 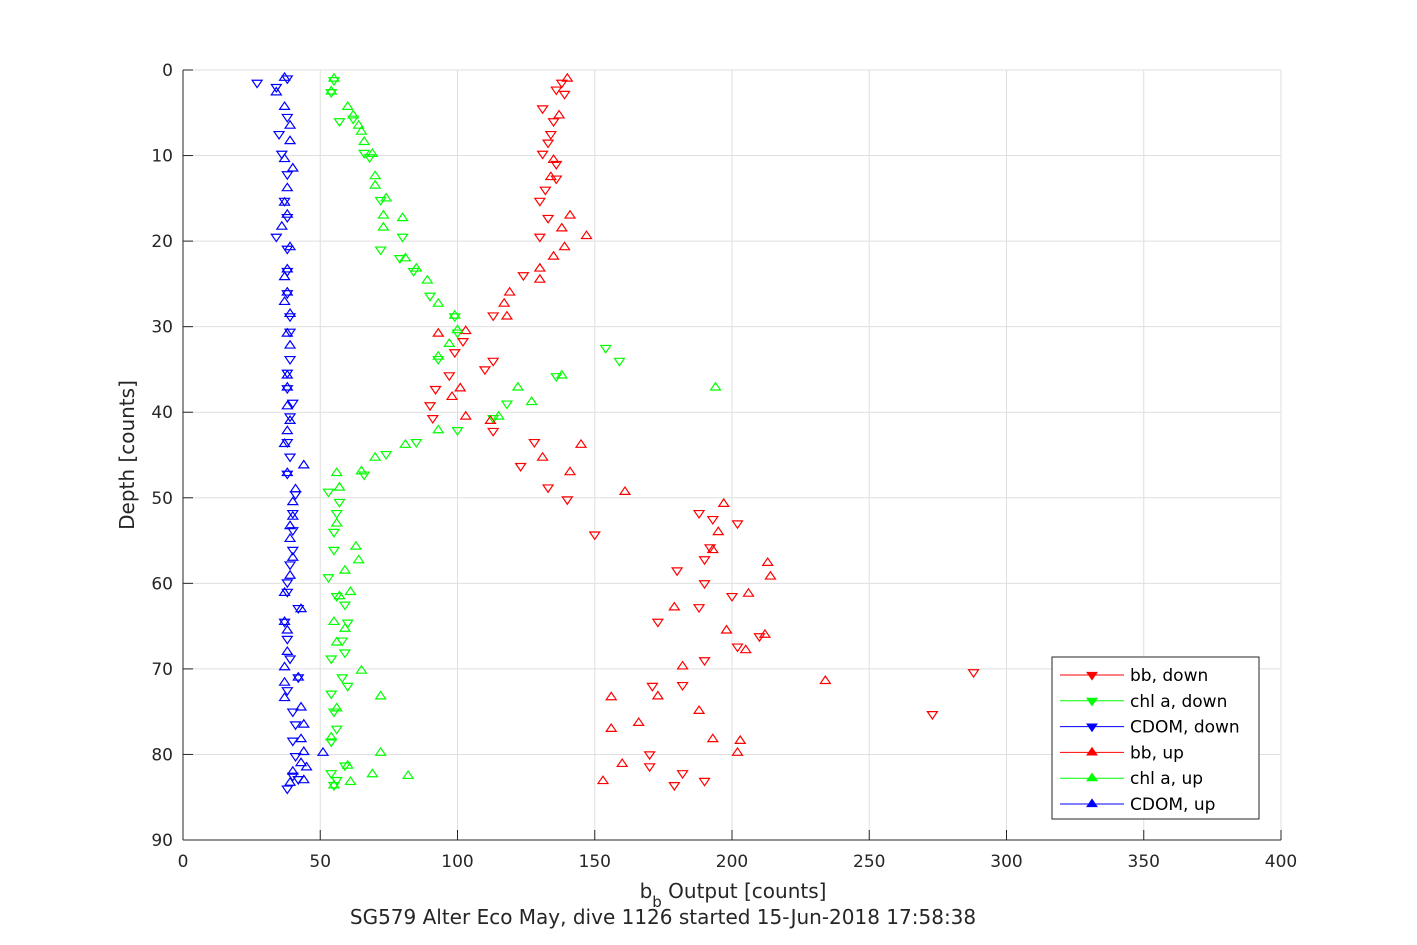 I want to click on y-tick-label: 10, so click(x=162, y=157).